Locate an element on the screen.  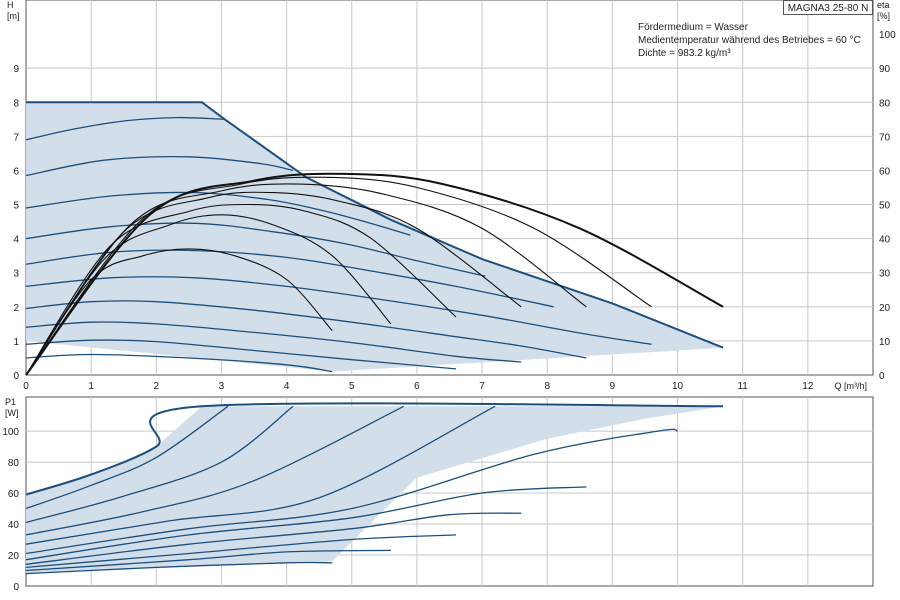
x-tick-label: 6 is located at coordinates (417, 386).